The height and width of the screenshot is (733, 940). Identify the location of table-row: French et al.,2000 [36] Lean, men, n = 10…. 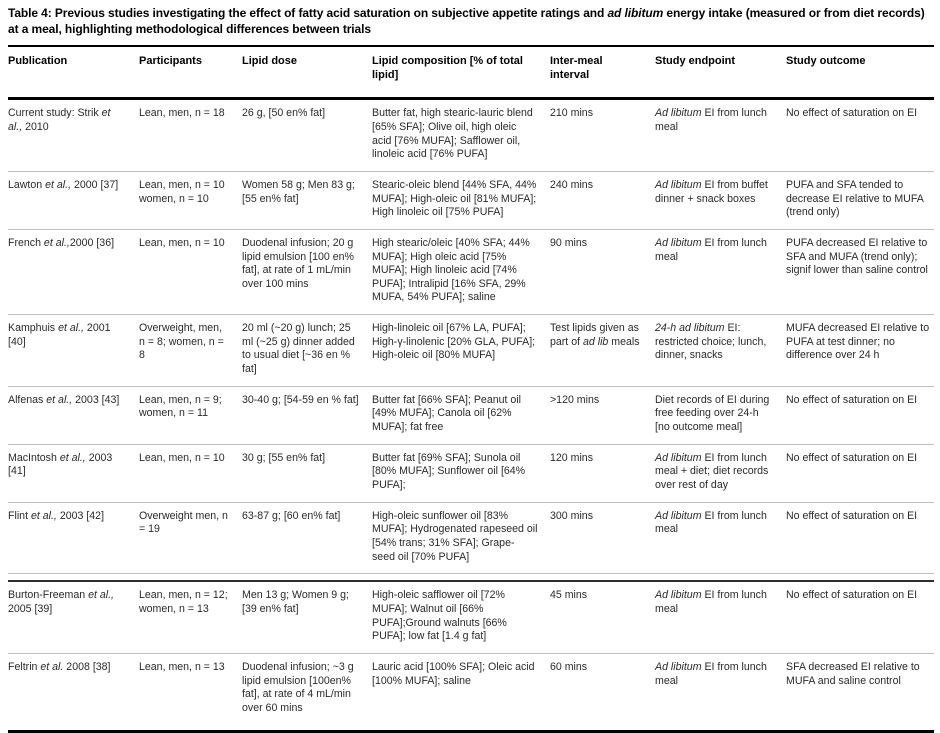
(471, 272).